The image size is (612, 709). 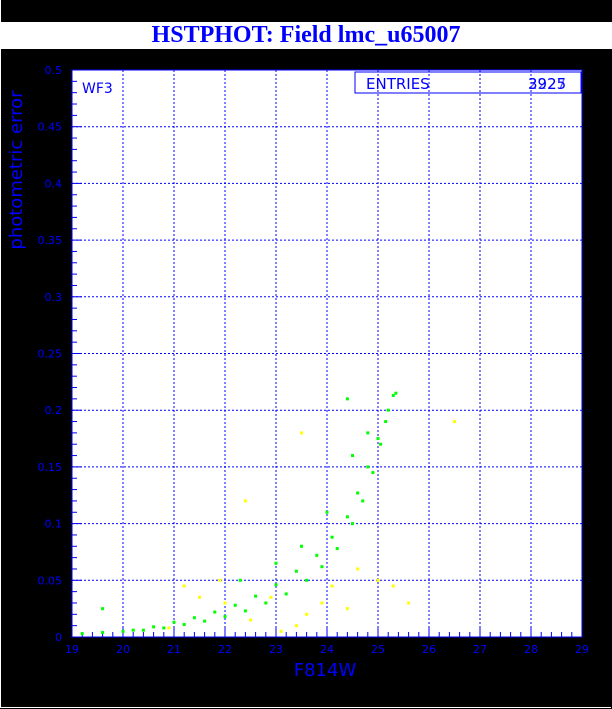 I want to click on x-tick-label: 22, so click(x=225, y=649).